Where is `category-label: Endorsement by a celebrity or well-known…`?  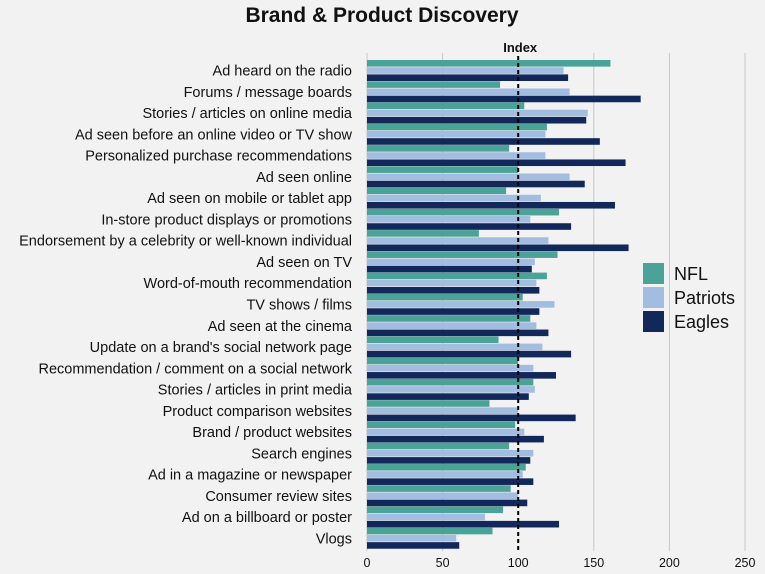 category-label: Endorsement by a celebrity or well-known… is located at coordinates (185, 242).